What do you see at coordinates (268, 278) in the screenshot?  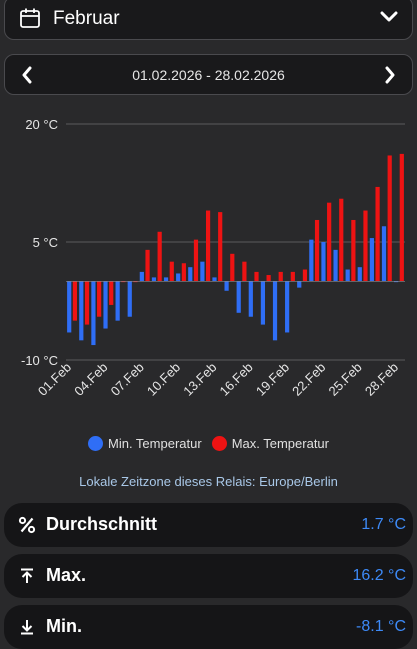 I see `bar-max-17.Feb` at bounding box center [268, 278].